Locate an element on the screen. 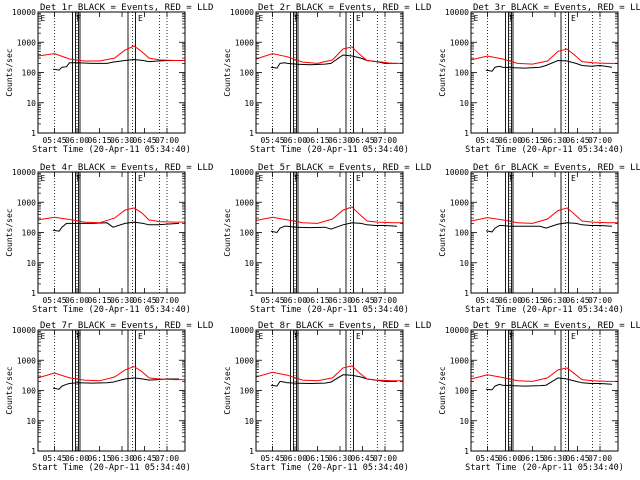 The width and height of the screenshot is (640, 480). panel-title: Det 6r BLACK = Events, RED = LLD is located at coordinates (556, 168).